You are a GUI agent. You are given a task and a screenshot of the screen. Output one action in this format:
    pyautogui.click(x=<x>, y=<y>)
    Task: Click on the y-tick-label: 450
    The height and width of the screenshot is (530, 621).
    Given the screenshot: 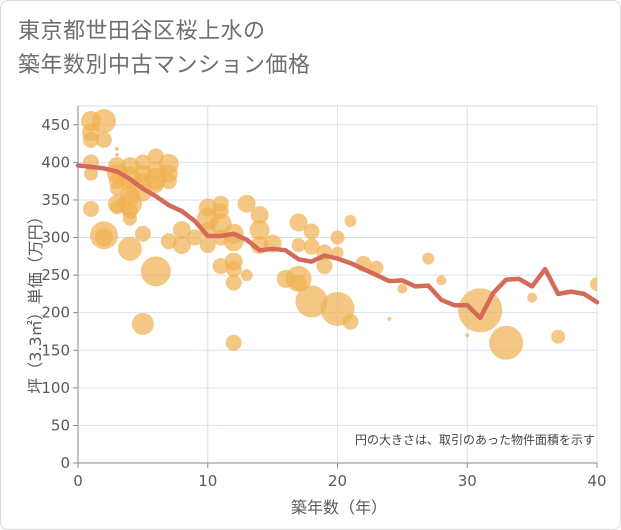 What is the action you would take?
    pyautogui.click(x=55, y=125)
    